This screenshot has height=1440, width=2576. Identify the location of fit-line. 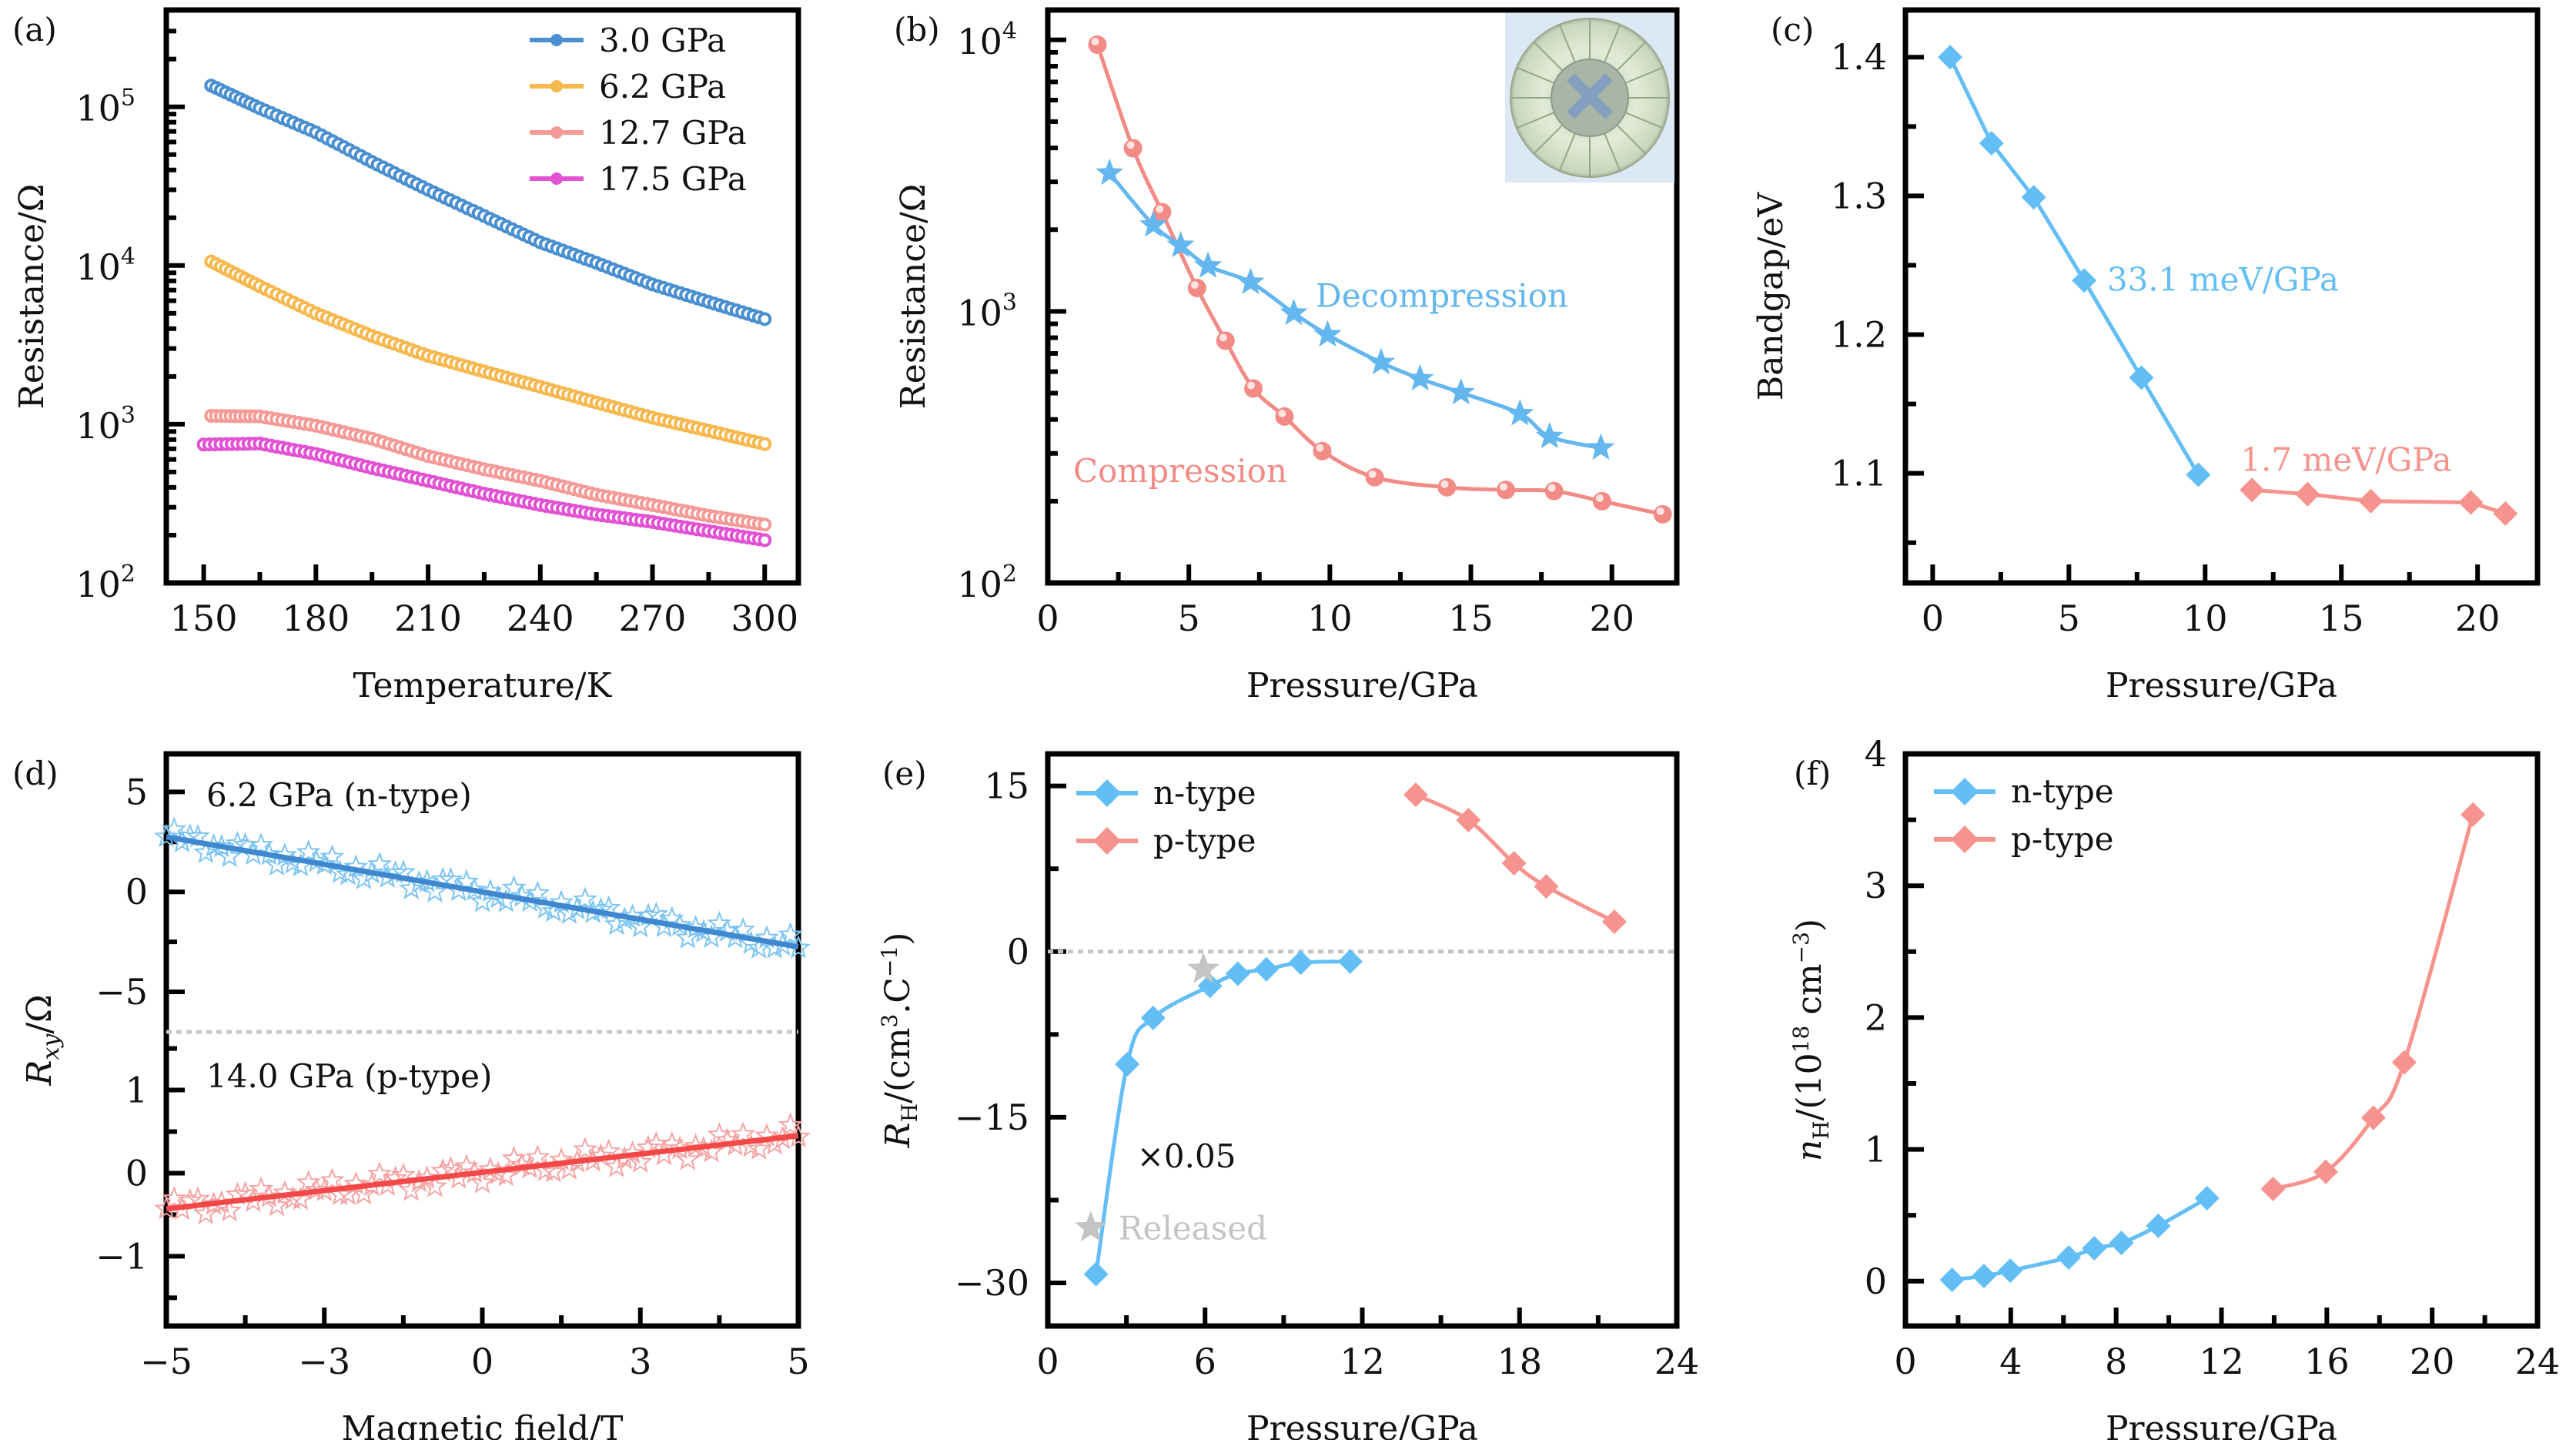
(482, 1172).